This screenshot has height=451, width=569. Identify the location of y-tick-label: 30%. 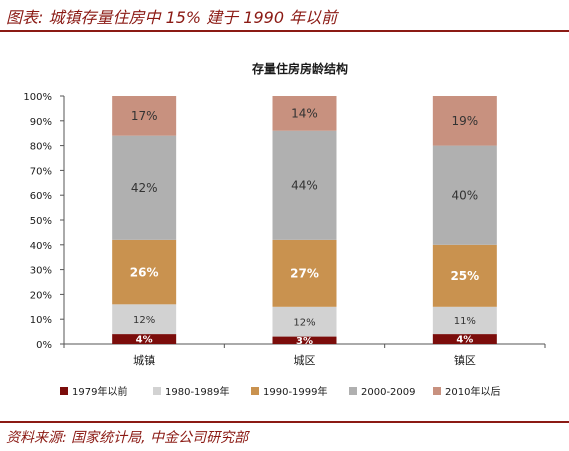
(41, 271).